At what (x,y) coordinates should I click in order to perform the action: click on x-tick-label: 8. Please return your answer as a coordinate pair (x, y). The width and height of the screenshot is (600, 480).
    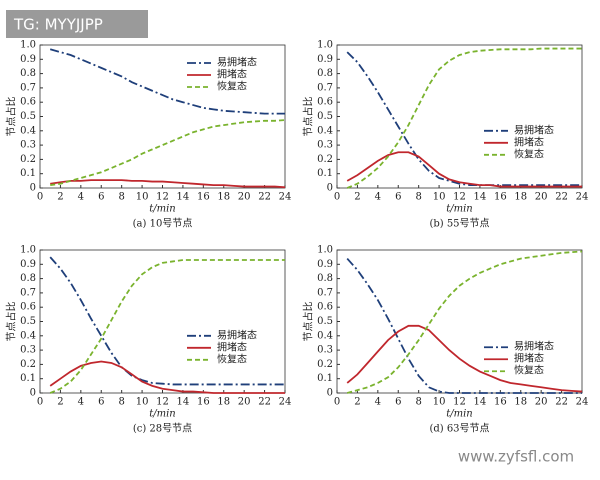
    Looking at the image, I should click on (418, 402).